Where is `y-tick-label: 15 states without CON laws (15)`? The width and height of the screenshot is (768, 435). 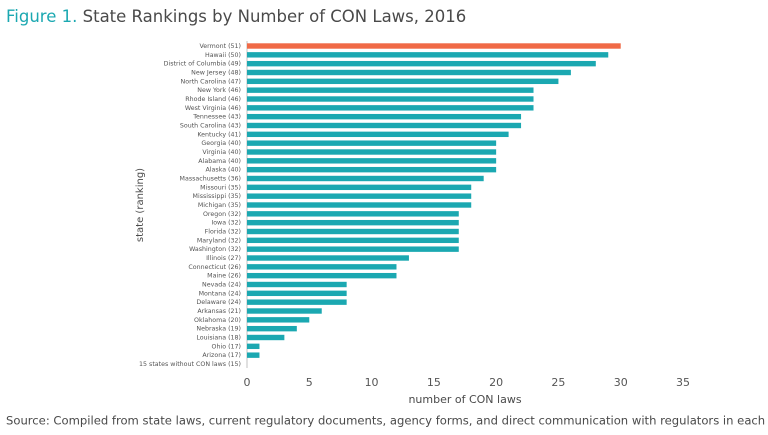 y-tick-label: 15 states without CON laws (15) is located at coordinates (190, 364).